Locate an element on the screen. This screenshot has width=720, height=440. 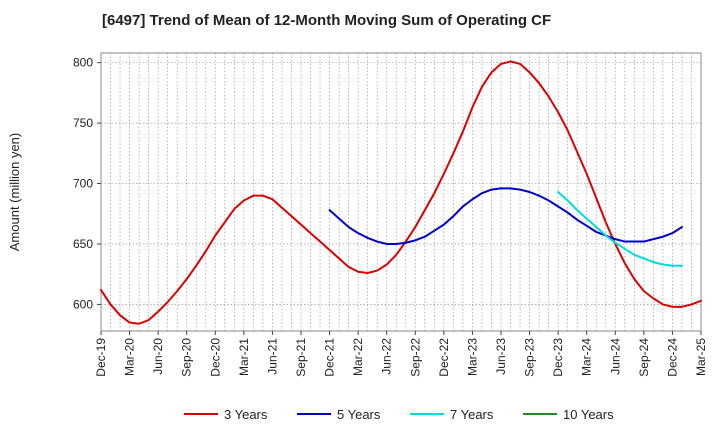
x-tick-label: Dec-24 is located at coordinates (672, 357).